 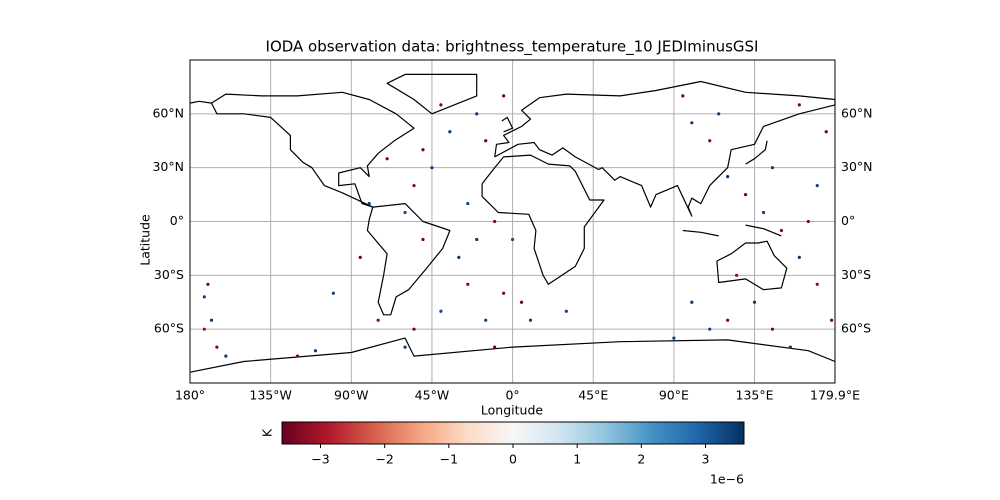 I want to click on colorbar-tick-label: 1, so click(x=577, y=459).